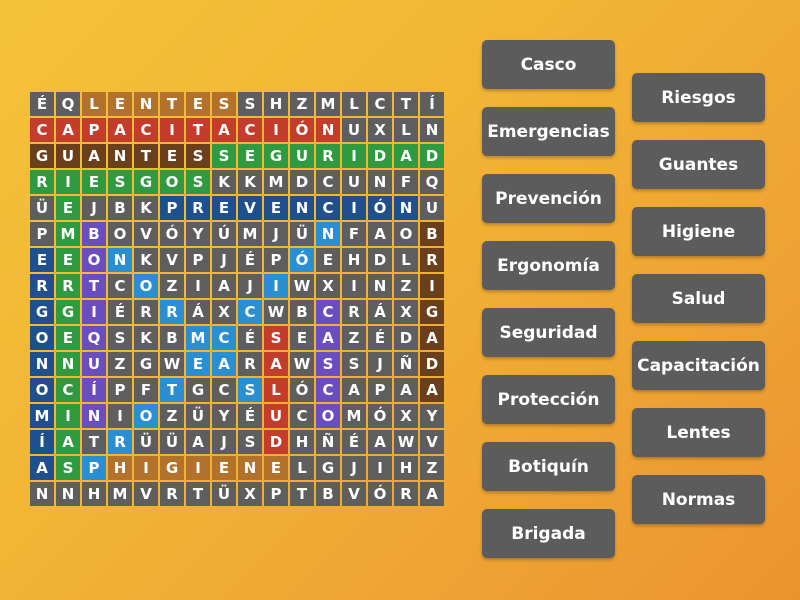  I want to click on word-button-brigada: Brigada, so click(548, 533).